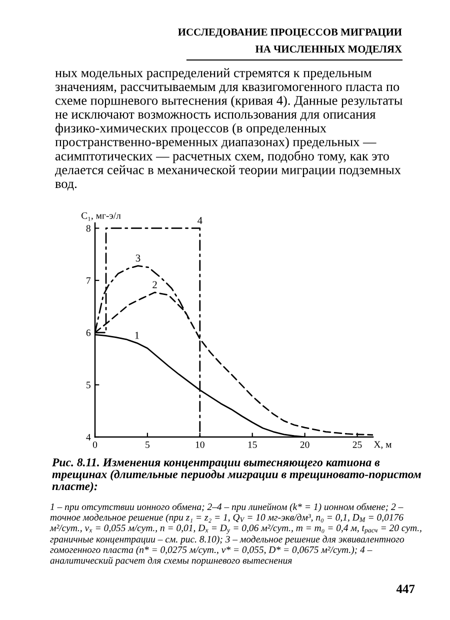  I want to click on text: 1 – при отсутствии ионного обмена; 2–4 – при линейном (k* = 1) ионном обмене; 2 – точное модельное решение (при z₁ = z₂ = 1, Q$_{V}$ = 10 мг-экв/дм³, n₀ = 0,1, D$_{M}$ = 0,0176 м²/сут., v$_{x}$ = 0,055 м/сут., n = 0,01, D$_{x}$ = D$_{y}$ = 0,06 м²/сут., m = m₀ = 0,4 м, t$_{расч}$ = 20 сут., граничные концентрации – см. рис. 8.10); 3 – модельное решение для эквивалентного гомогенного пласта (n* = 0,0275 м/сут., v* = 0,055, D* = 0,0675 м²/сут.); 4 – аналитический расчет для схемы поршневого вытеснения, so click(236, 534).